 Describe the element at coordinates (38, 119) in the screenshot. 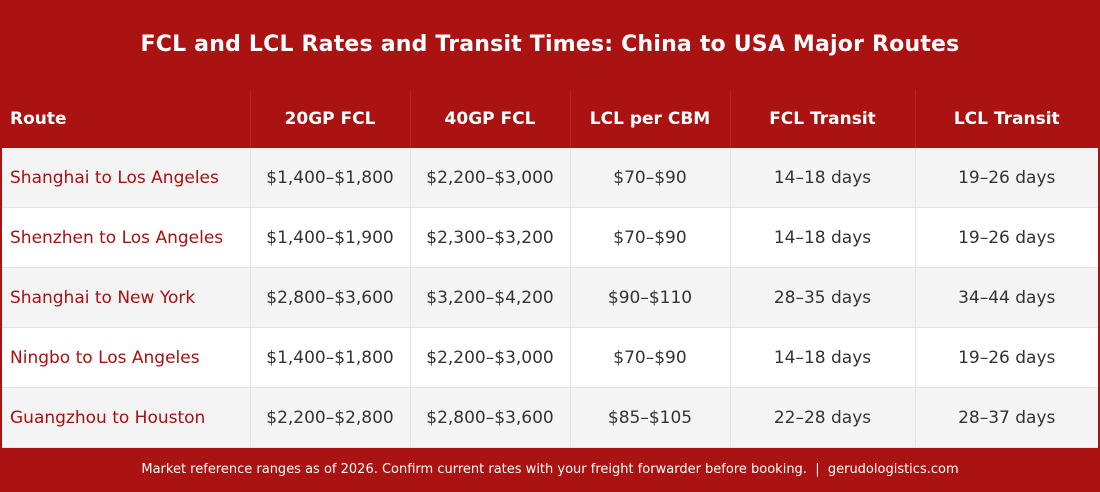

I see `column-header: Route` at that location.